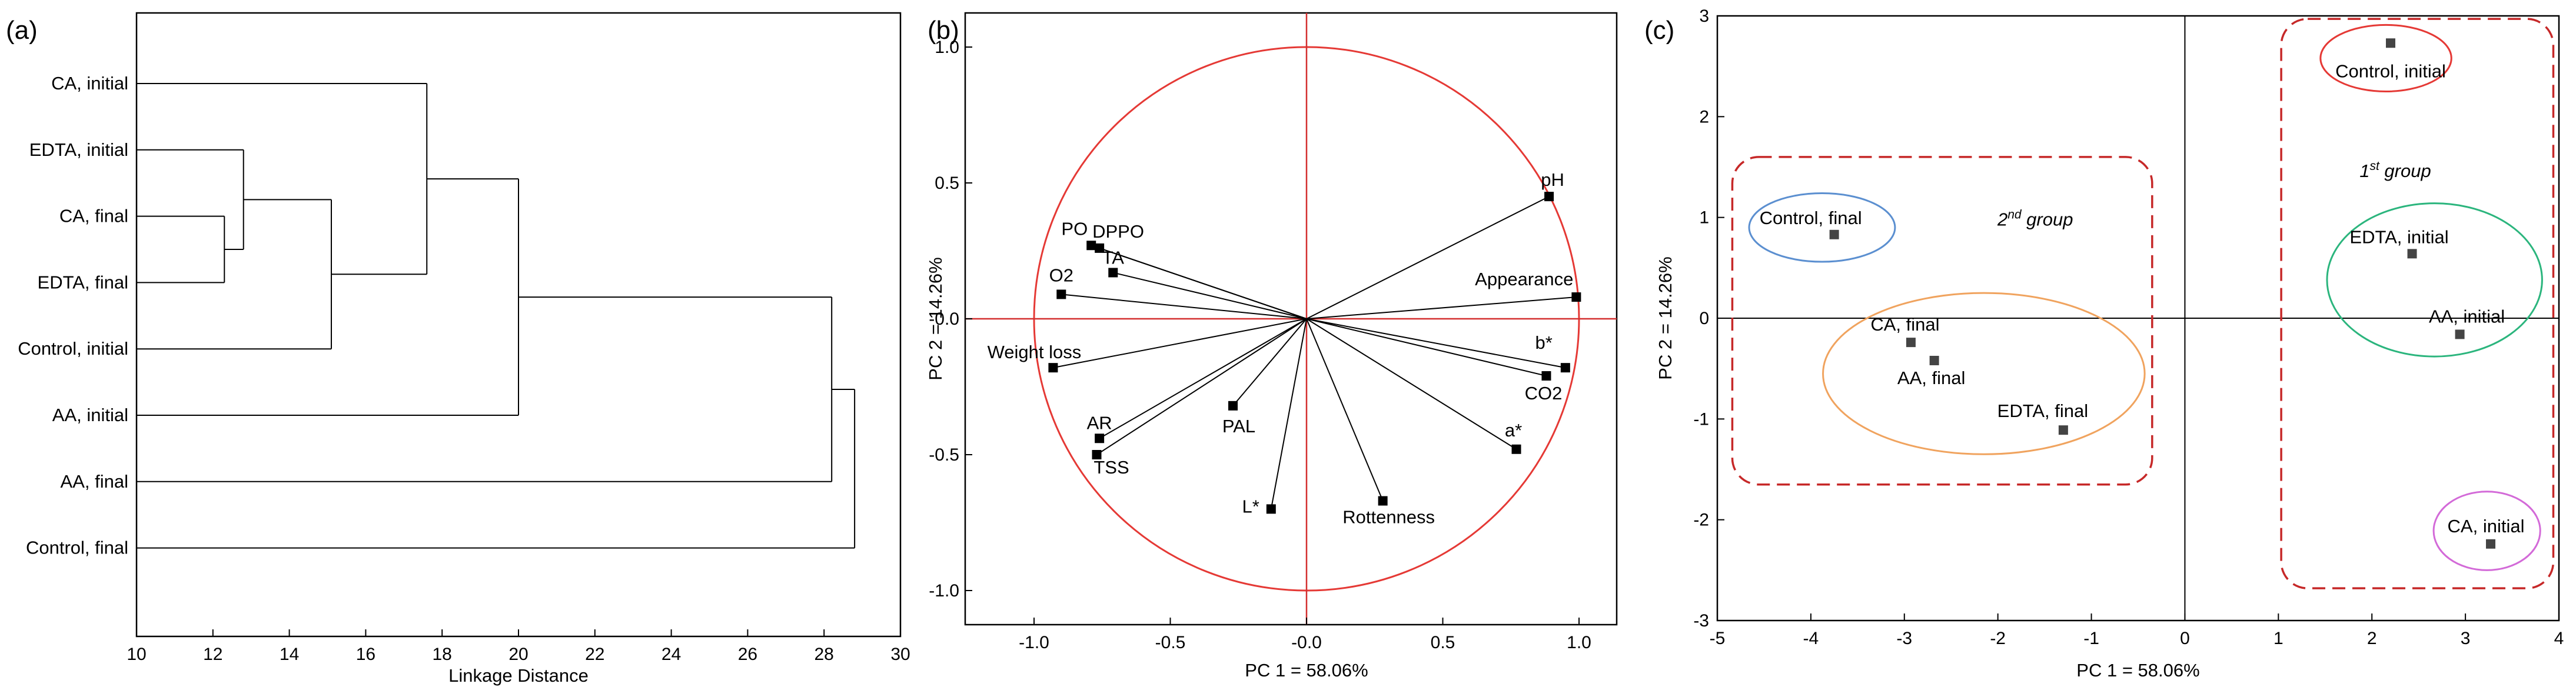 This screenshot has height=697, width=2576. Describe the element at coordinates (1718, 638) in the screenshot. I see `c-xtick--5: -5` at that location.